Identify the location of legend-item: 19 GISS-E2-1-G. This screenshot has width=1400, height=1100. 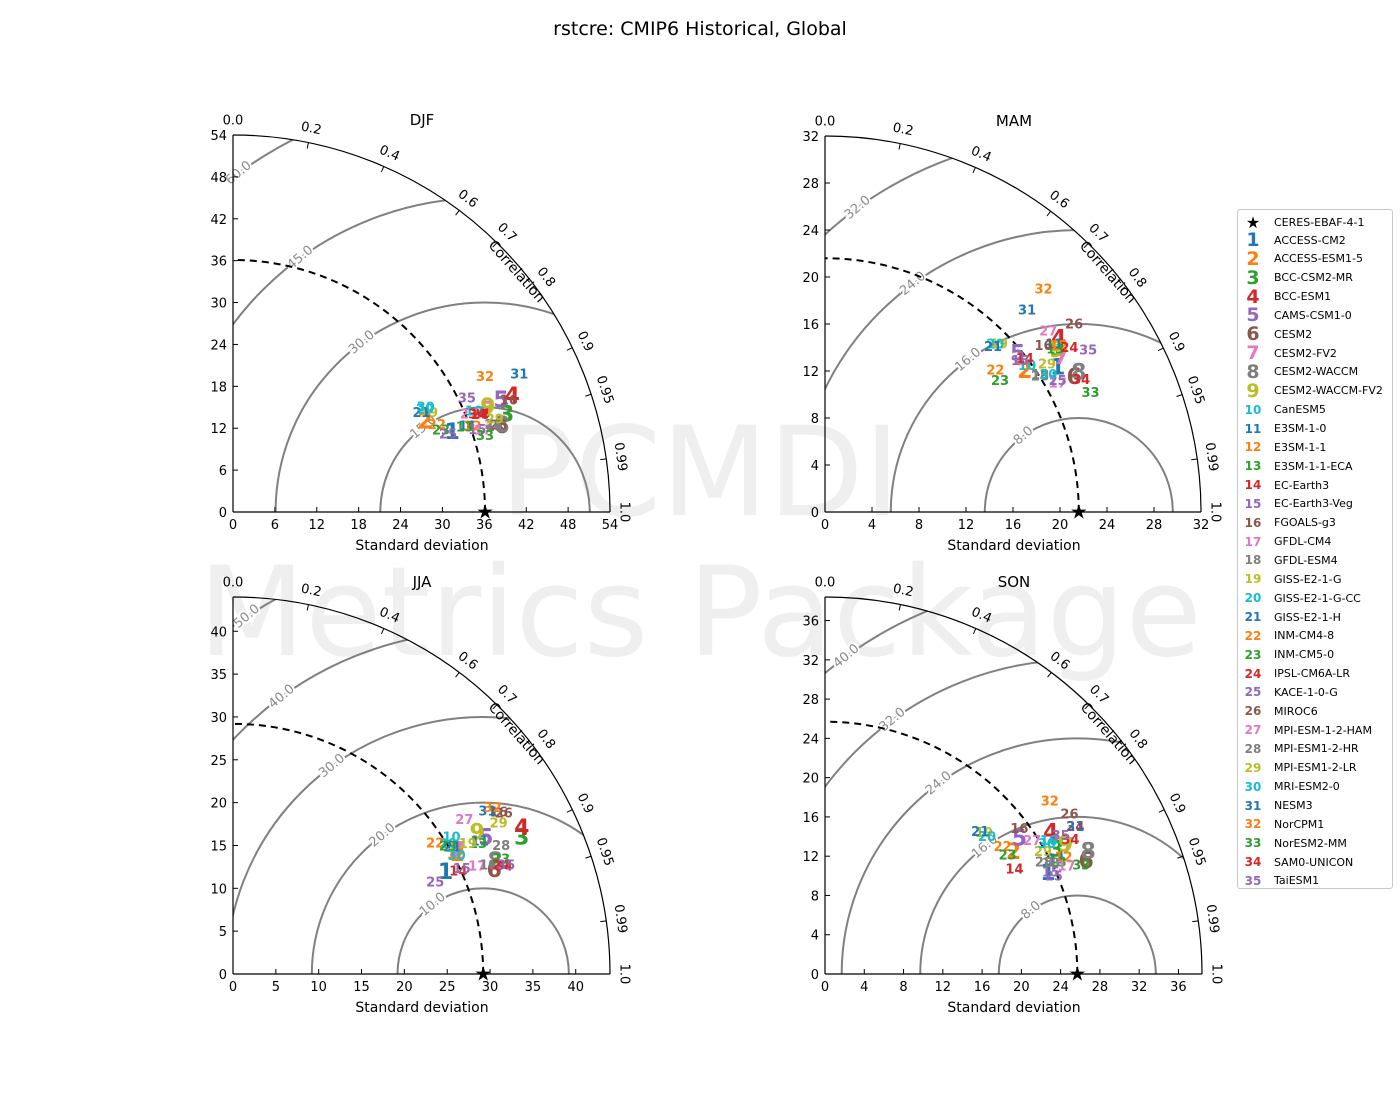
(1290, 579).